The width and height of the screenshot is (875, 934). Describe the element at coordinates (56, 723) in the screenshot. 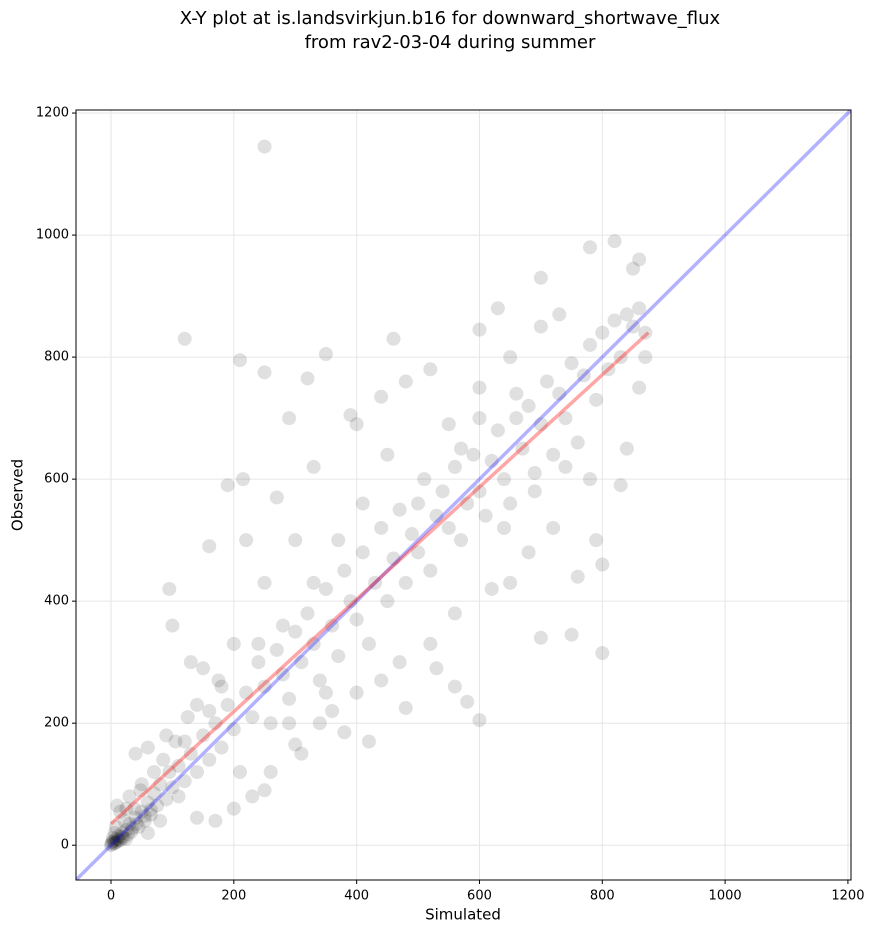

I see `y-tick-label: 200` at that location.